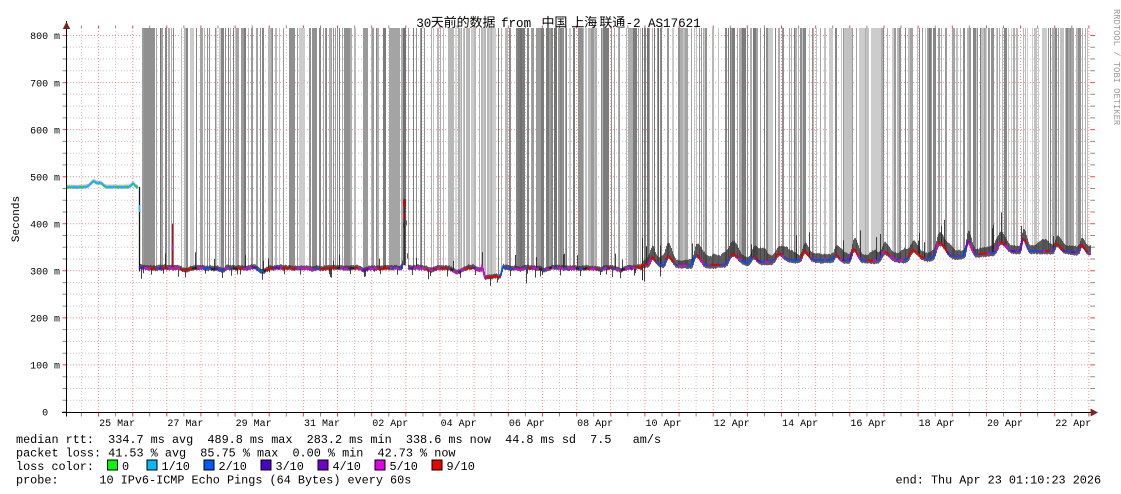  Describe the element at coordinates (1005, 424) in the screenshot. I see `svg-text: 20 Apr` at that location.